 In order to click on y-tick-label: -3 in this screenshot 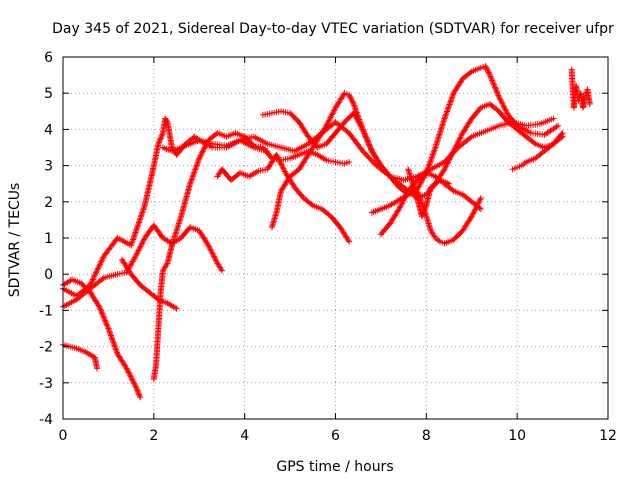, I will do `click(46, 384)`.